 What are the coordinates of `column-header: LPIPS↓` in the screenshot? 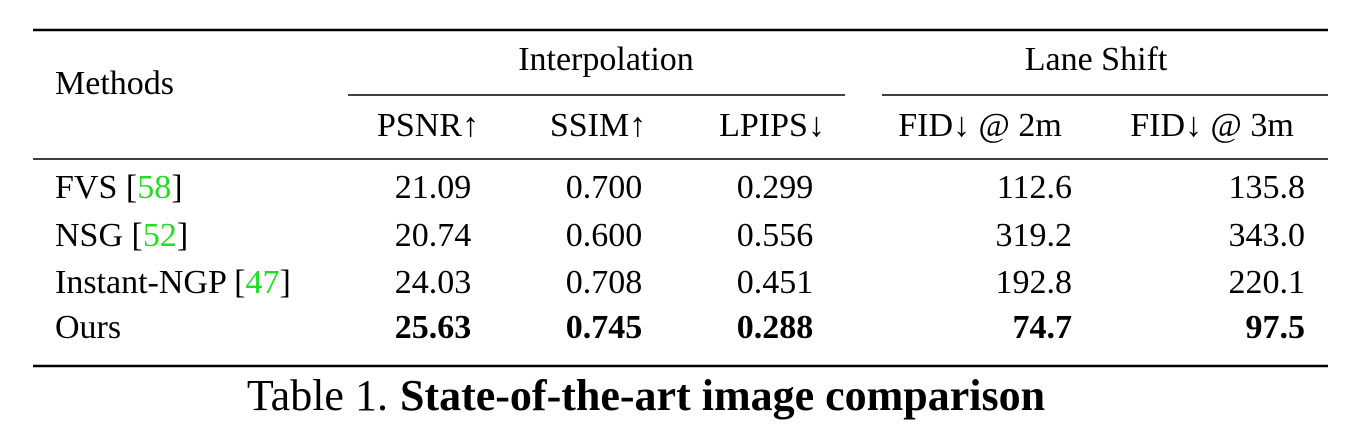 It's located at (772, 125).